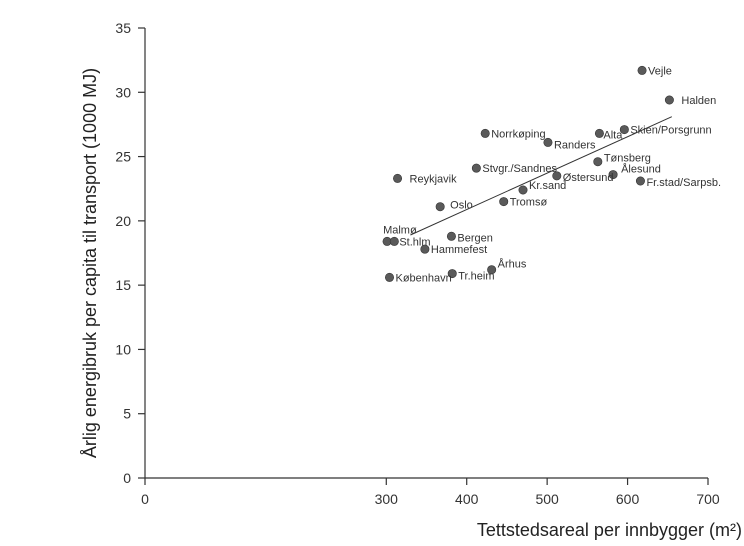 Image resolution: width=744 pixels, height=546 pixels. Describe the element at coordinates (575, 145) in the screenshot. I see `point-label: Randers` at that location.